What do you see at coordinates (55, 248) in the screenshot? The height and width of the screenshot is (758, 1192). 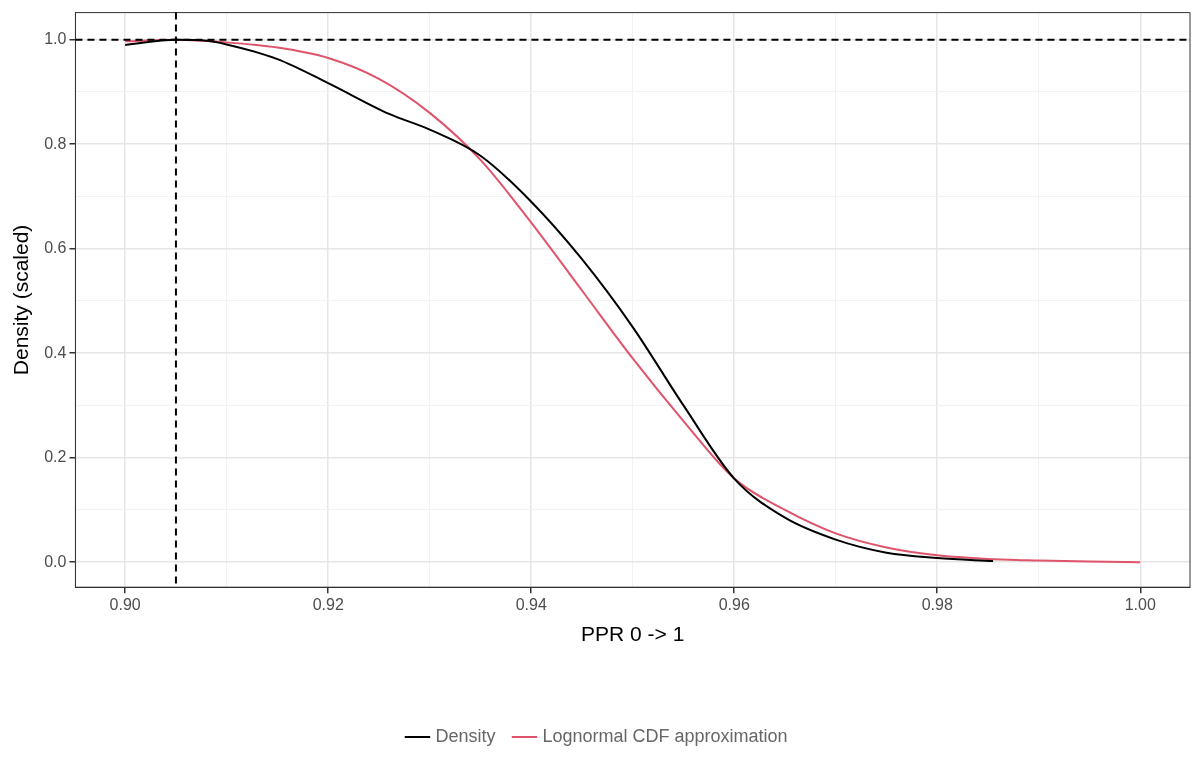 I see `y-tick-label: 0.6` at bounding box center [55, 248].